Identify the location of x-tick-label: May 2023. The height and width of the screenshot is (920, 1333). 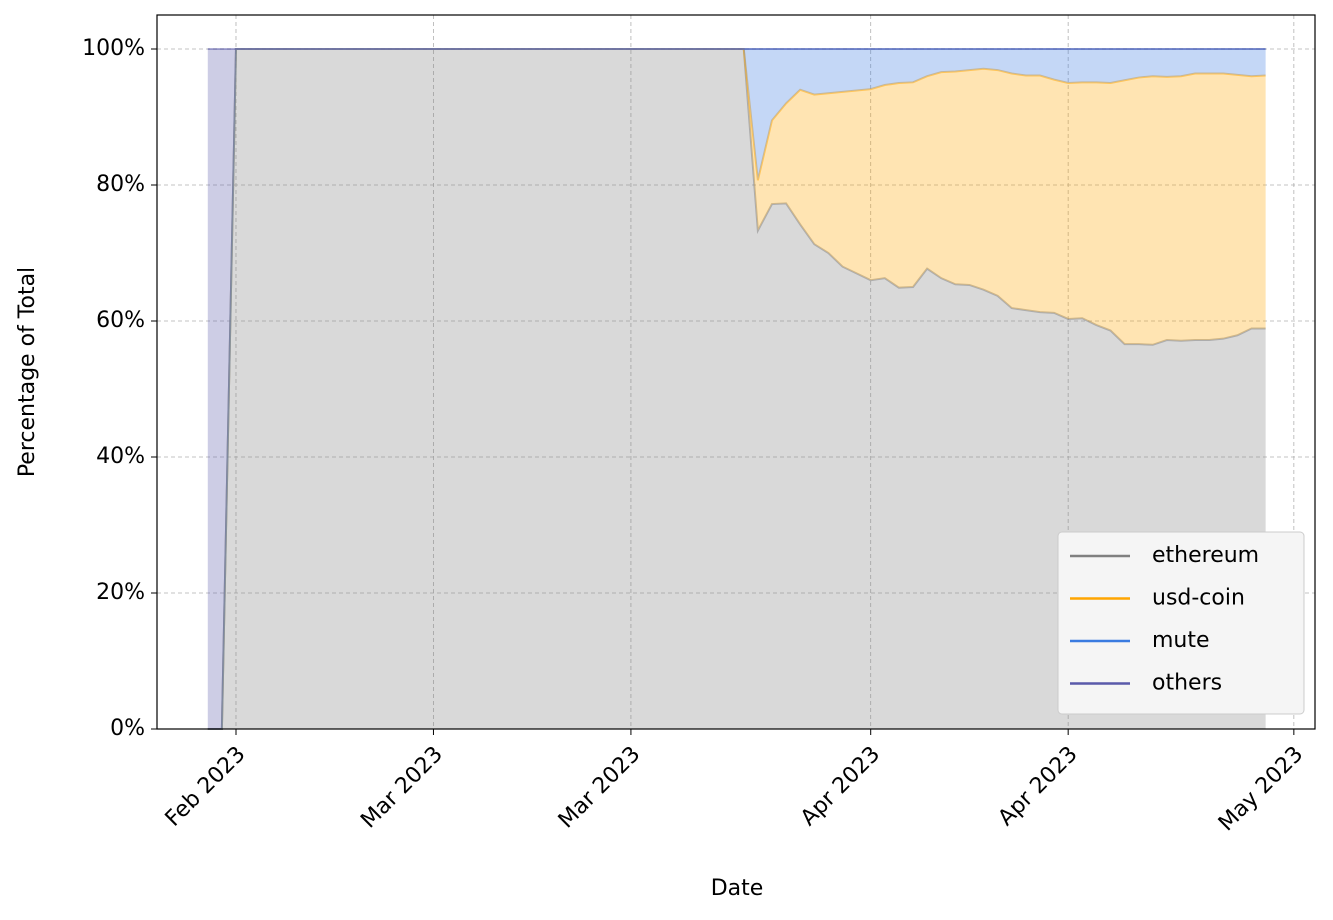
(1261, 789).